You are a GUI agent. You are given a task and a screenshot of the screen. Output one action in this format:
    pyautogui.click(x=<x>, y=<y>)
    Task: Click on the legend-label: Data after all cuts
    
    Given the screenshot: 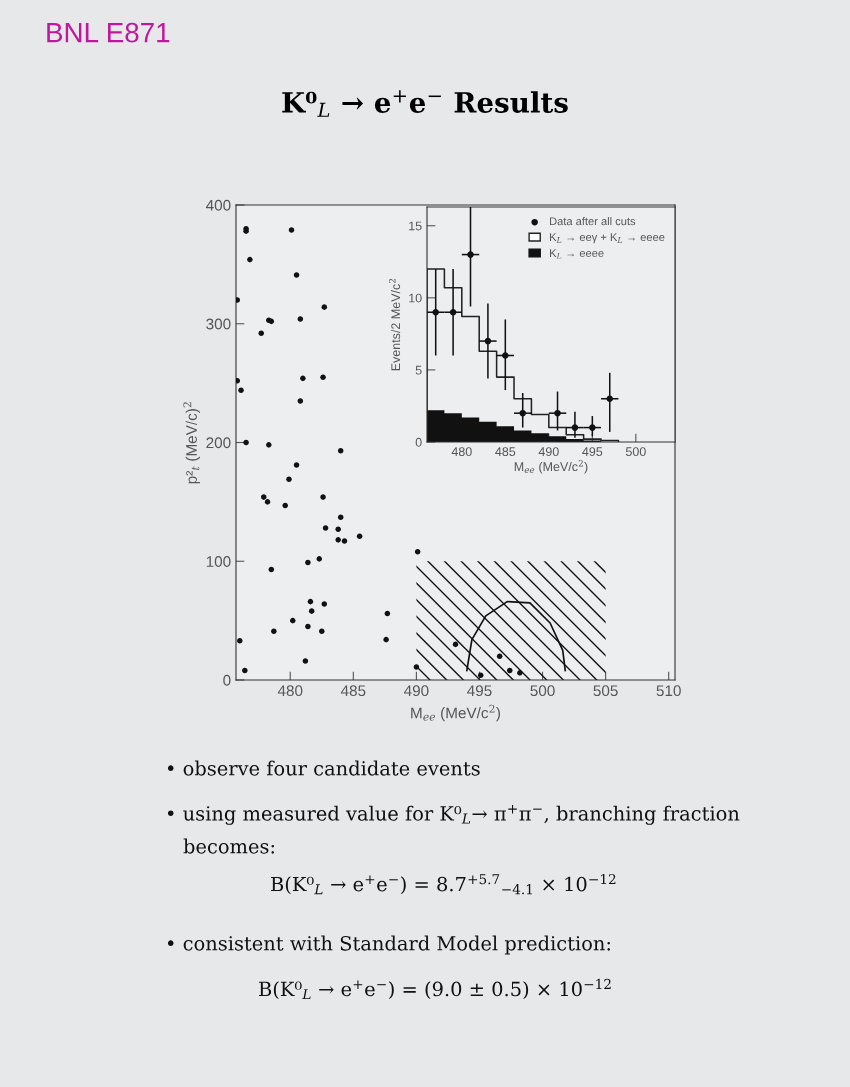 What is the action you would take?
    pyautogui.click(x=593, y=221)
    